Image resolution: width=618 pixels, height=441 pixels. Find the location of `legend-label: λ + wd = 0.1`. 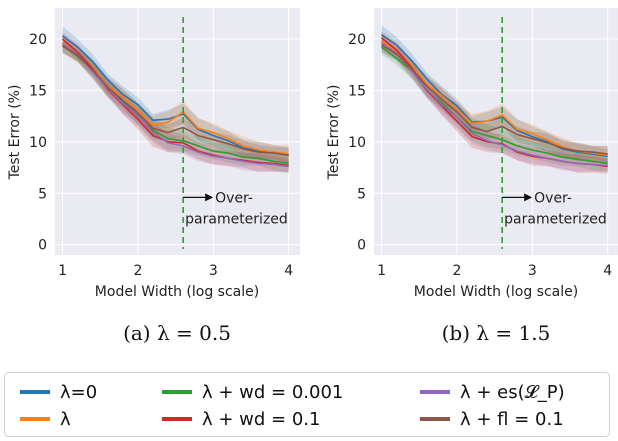

legend-label: λ + wd = 0.1 is located at coordinates (261, 419).